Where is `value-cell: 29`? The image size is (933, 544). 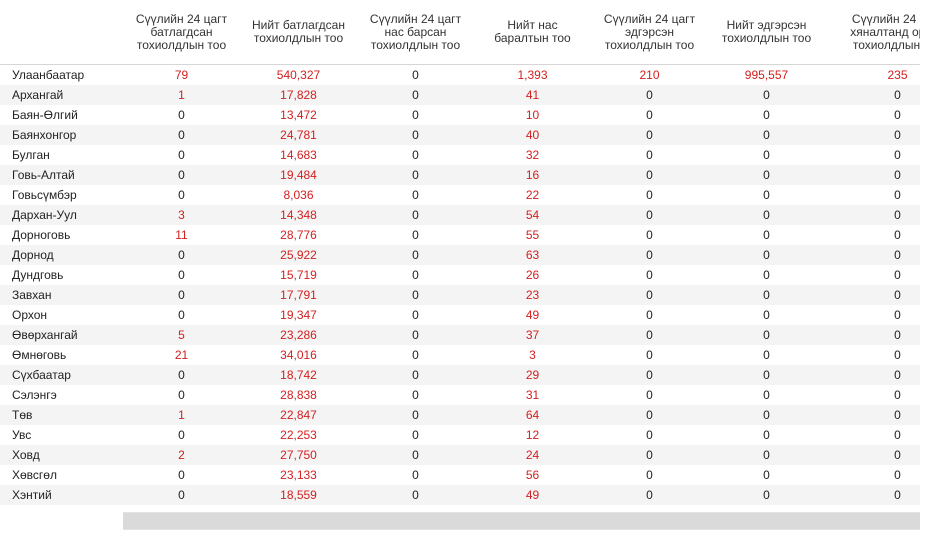 value-cell: 29 is located at coordinates (532, 375).